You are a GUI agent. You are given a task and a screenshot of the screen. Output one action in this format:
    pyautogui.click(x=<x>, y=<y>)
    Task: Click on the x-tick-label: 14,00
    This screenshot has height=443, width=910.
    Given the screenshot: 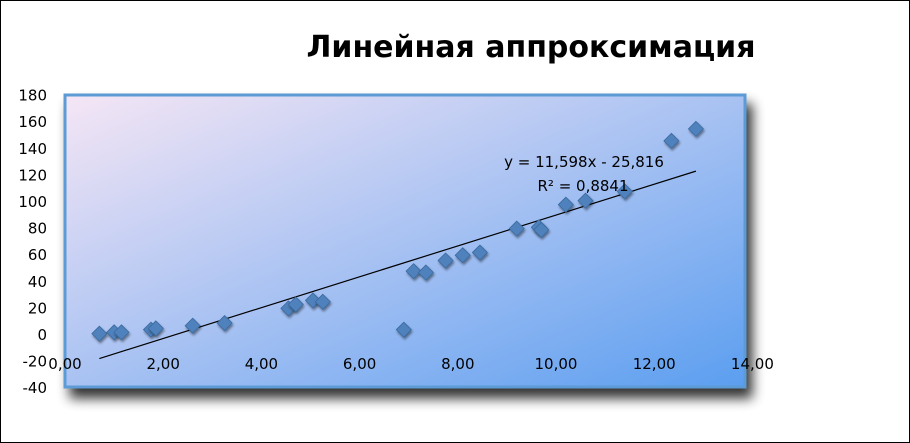 What is the action you would take?
    pyautogui.click(x=752, y=364)
    